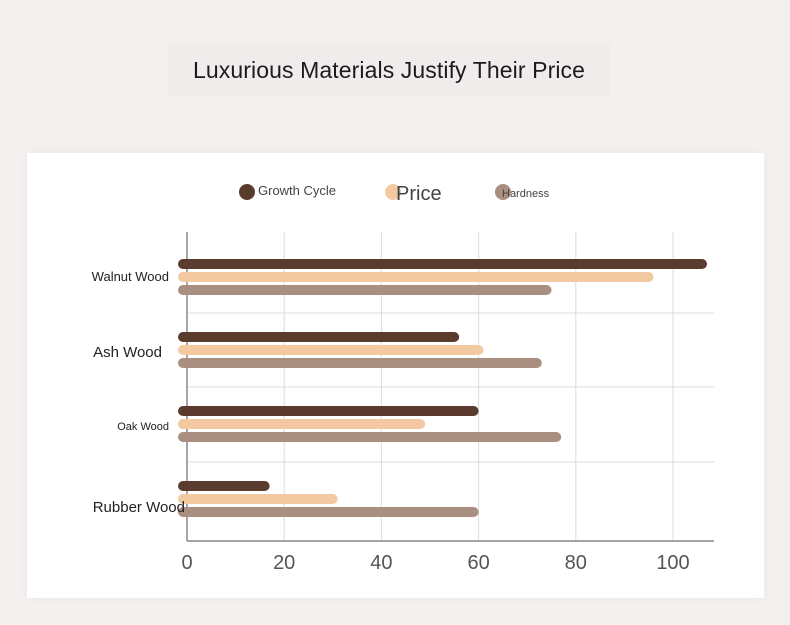 This screenshot has width=790, height=625. I want to click on legend-label: Hardness, so click(526, 194).